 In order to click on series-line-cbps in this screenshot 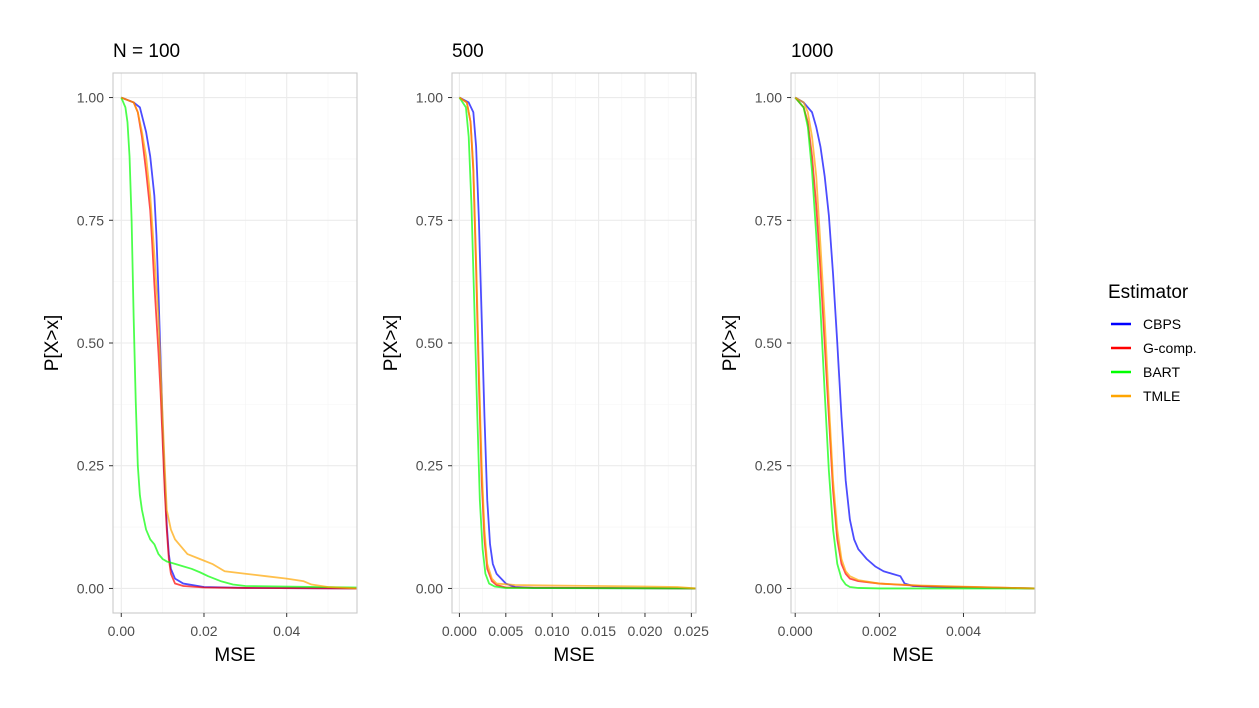, I will do `click(914, 343)`.